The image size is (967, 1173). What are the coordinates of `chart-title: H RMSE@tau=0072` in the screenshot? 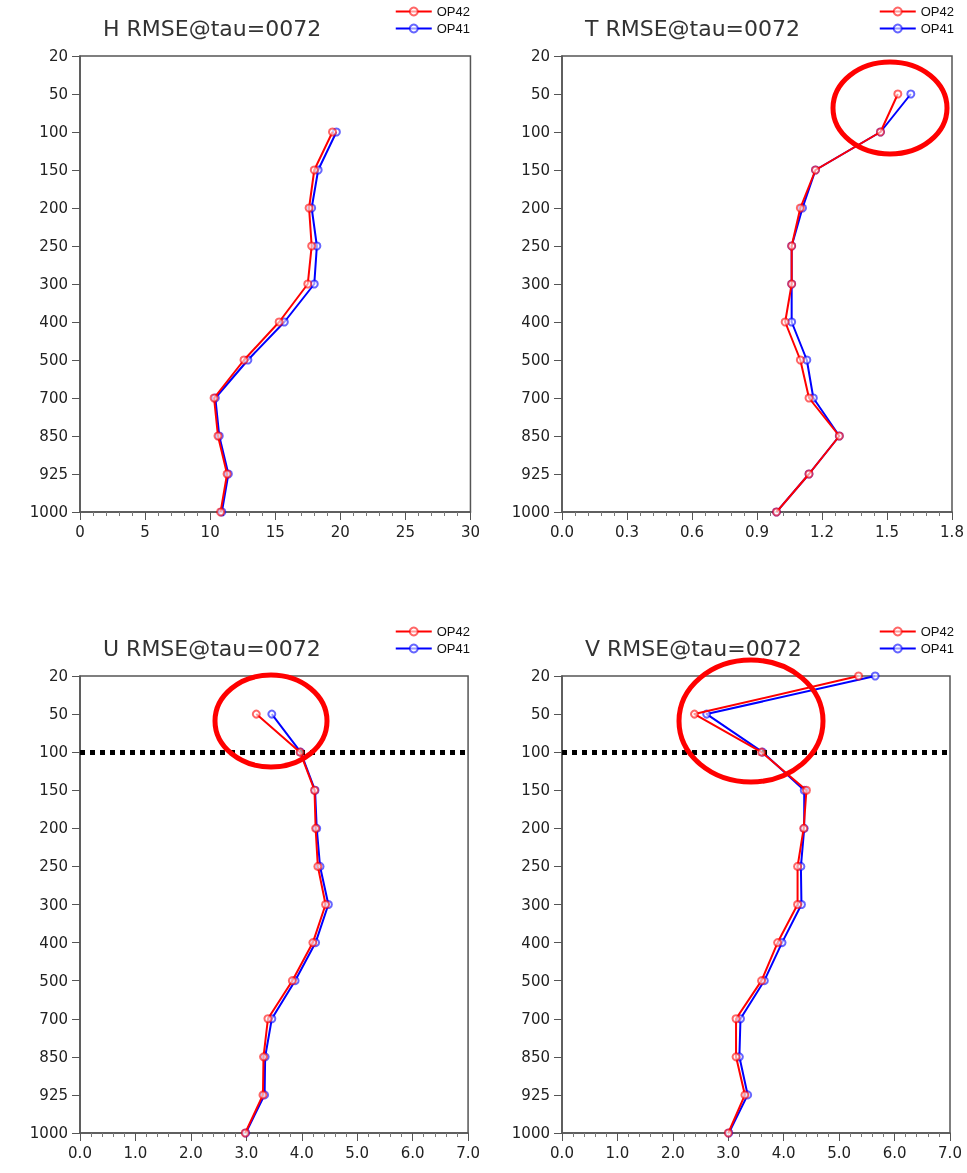 It's located at (212, 28).